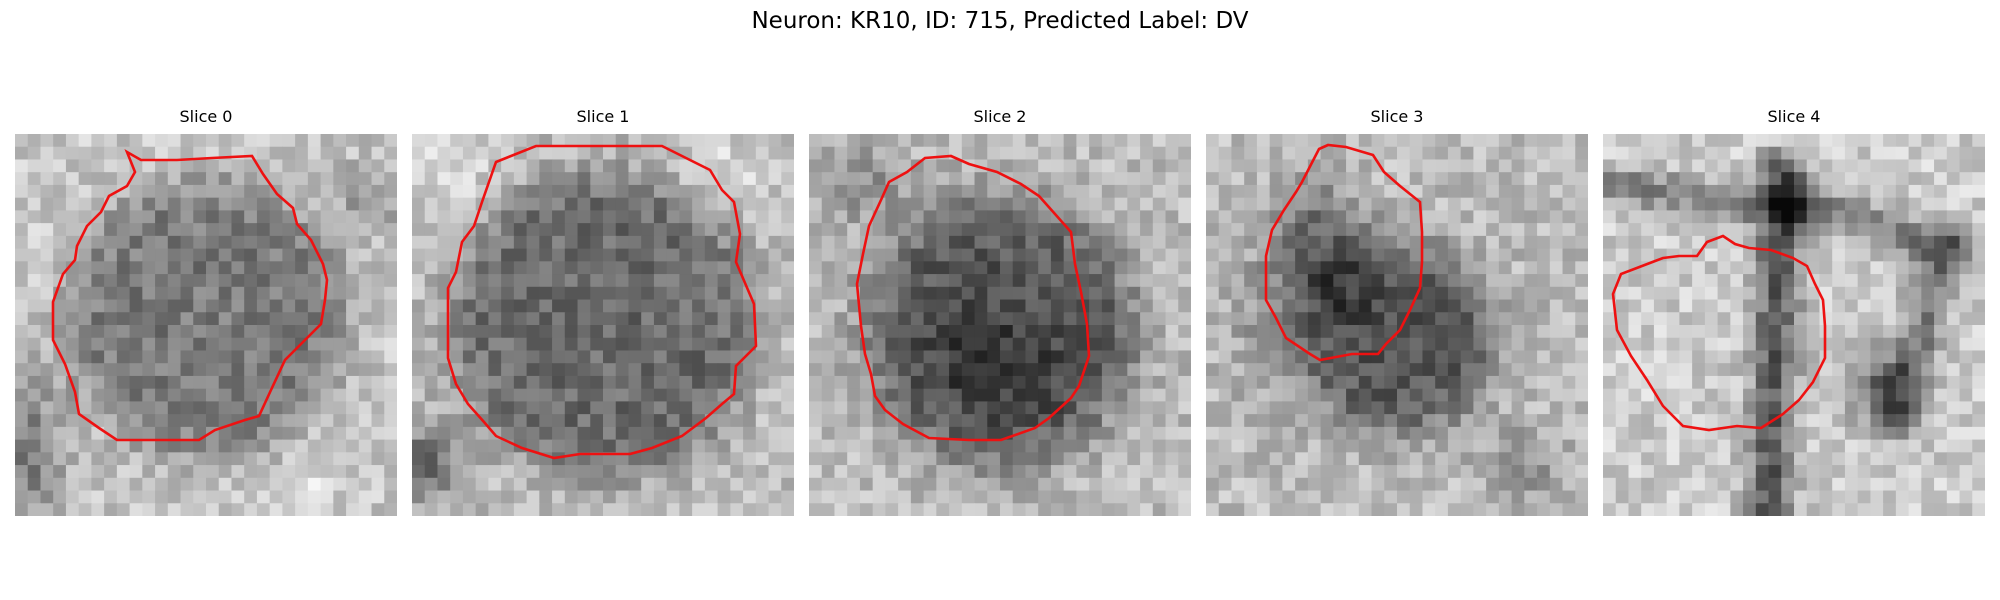 The image size is (2000, 600). I want to click on slice-title-4: Slice 4, so click(1794, 116).